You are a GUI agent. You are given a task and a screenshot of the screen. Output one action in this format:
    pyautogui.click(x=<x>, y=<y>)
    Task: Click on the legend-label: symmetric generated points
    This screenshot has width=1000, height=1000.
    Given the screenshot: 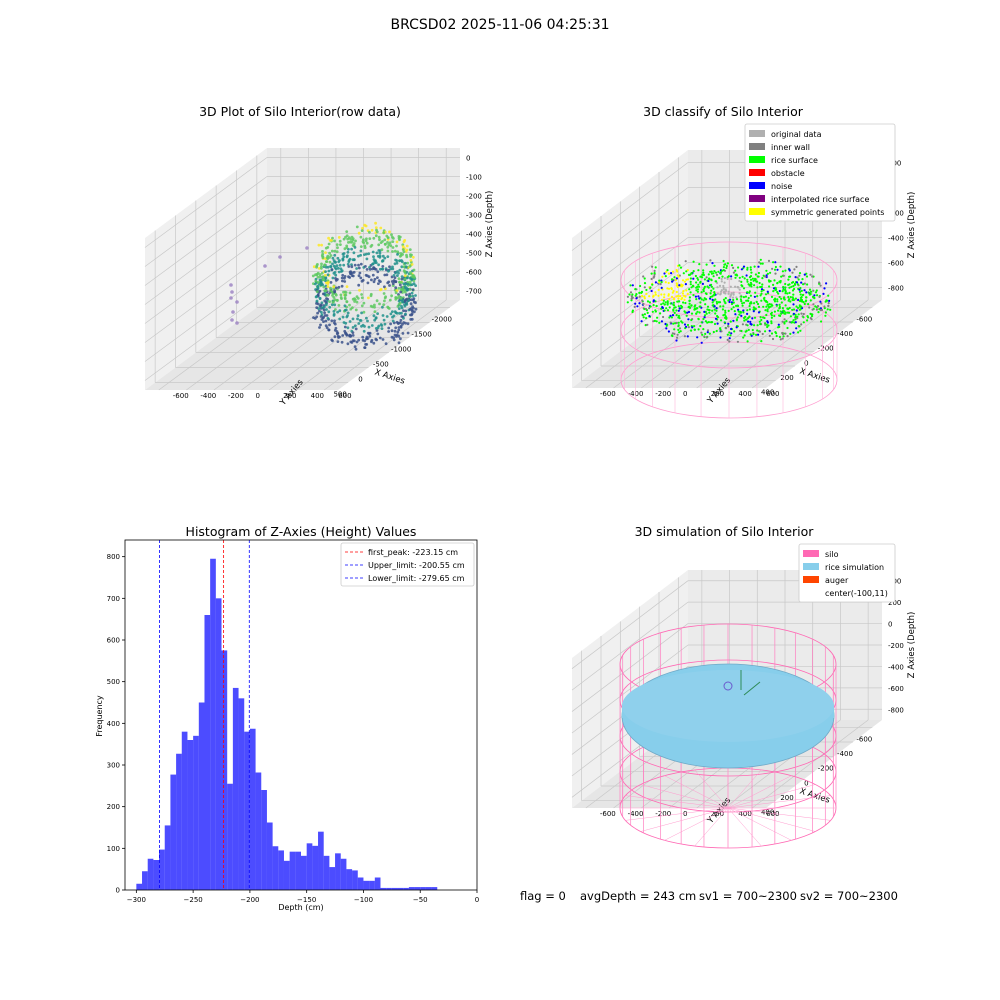 What is the action you would take?
    pyautogui.click(x=827, y=212)
    